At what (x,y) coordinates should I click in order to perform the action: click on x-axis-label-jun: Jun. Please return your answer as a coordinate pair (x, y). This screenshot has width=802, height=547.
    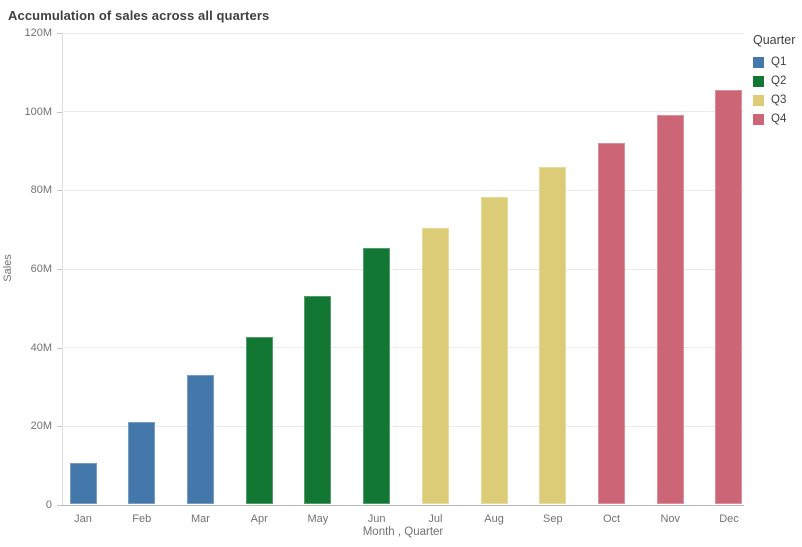
    Looking at the image, I should click on (376, 519).